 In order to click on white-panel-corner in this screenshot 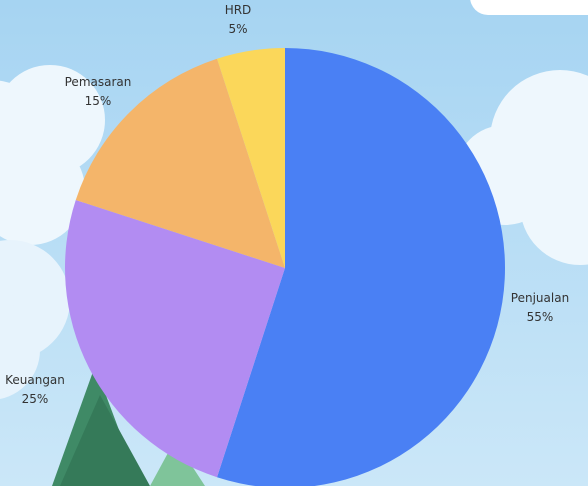, I will do `click(529, 7)`.